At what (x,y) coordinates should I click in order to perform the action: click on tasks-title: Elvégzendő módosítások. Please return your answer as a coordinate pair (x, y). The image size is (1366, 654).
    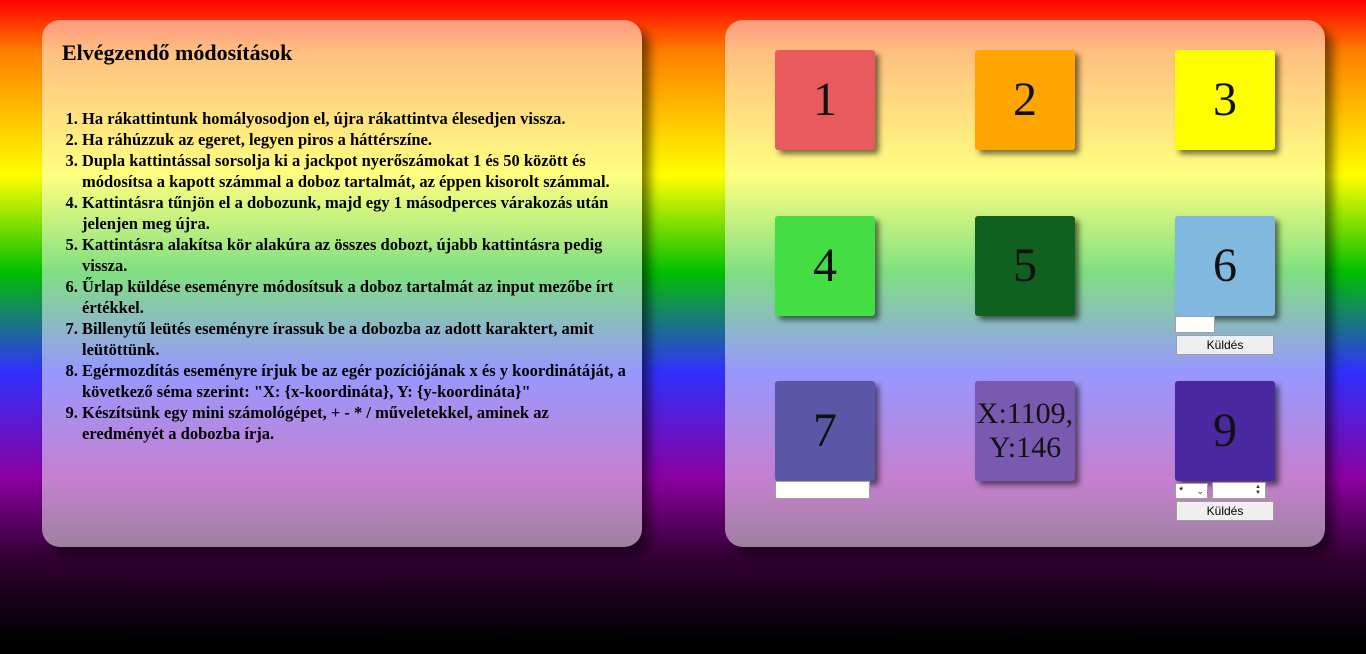
    Looking at the image, I should click on (177, 52).